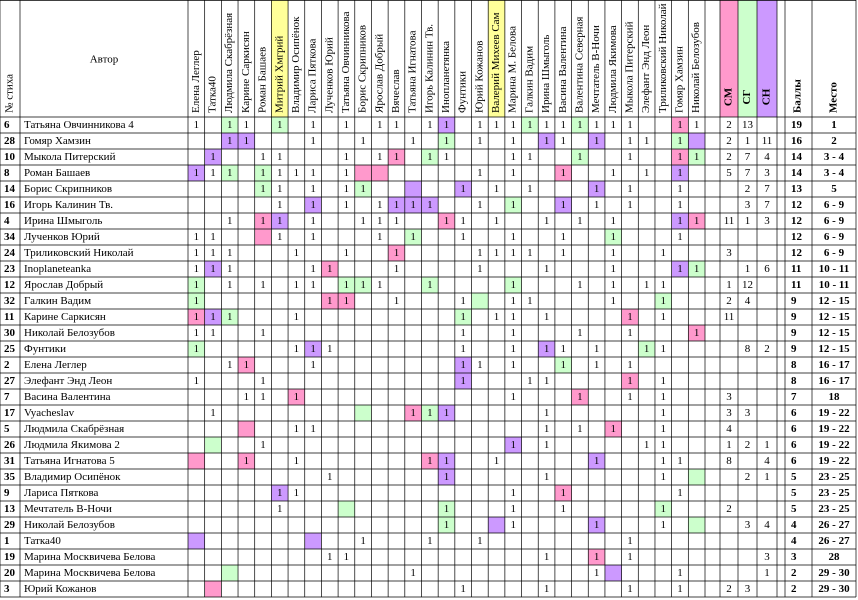 The width and height of the screenshot is (858, 600). Describe the element at coordinates (10, 381) in the screenshot. I see `row-number: 27` at that location.